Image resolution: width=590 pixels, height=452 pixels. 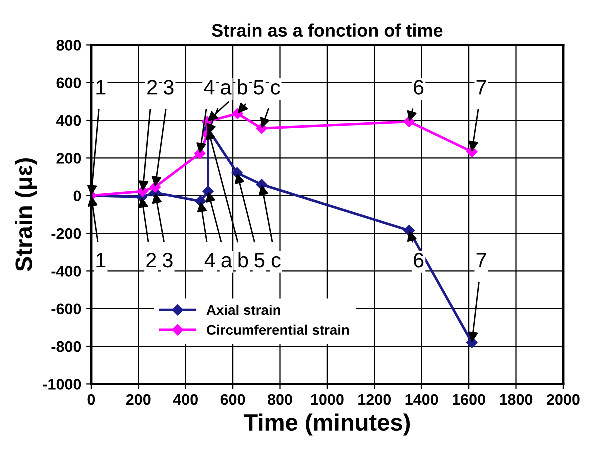 What do you see at coordinates (516, 400) in the screenshot?
I see `x-tick-label: 1800` at bounding box center [516, 400].